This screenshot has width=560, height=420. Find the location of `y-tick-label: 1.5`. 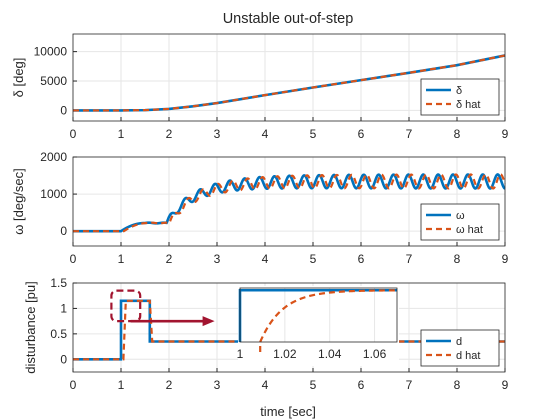

y-tick-label: 1.5 is located at coordinates (58, 283).